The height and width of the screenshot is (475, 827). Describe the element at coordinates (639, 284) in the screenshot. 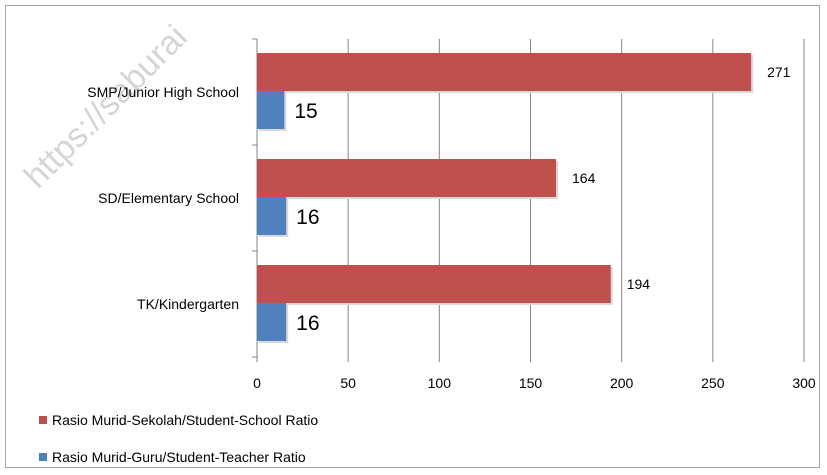

I see `data-label: 194` at that location.